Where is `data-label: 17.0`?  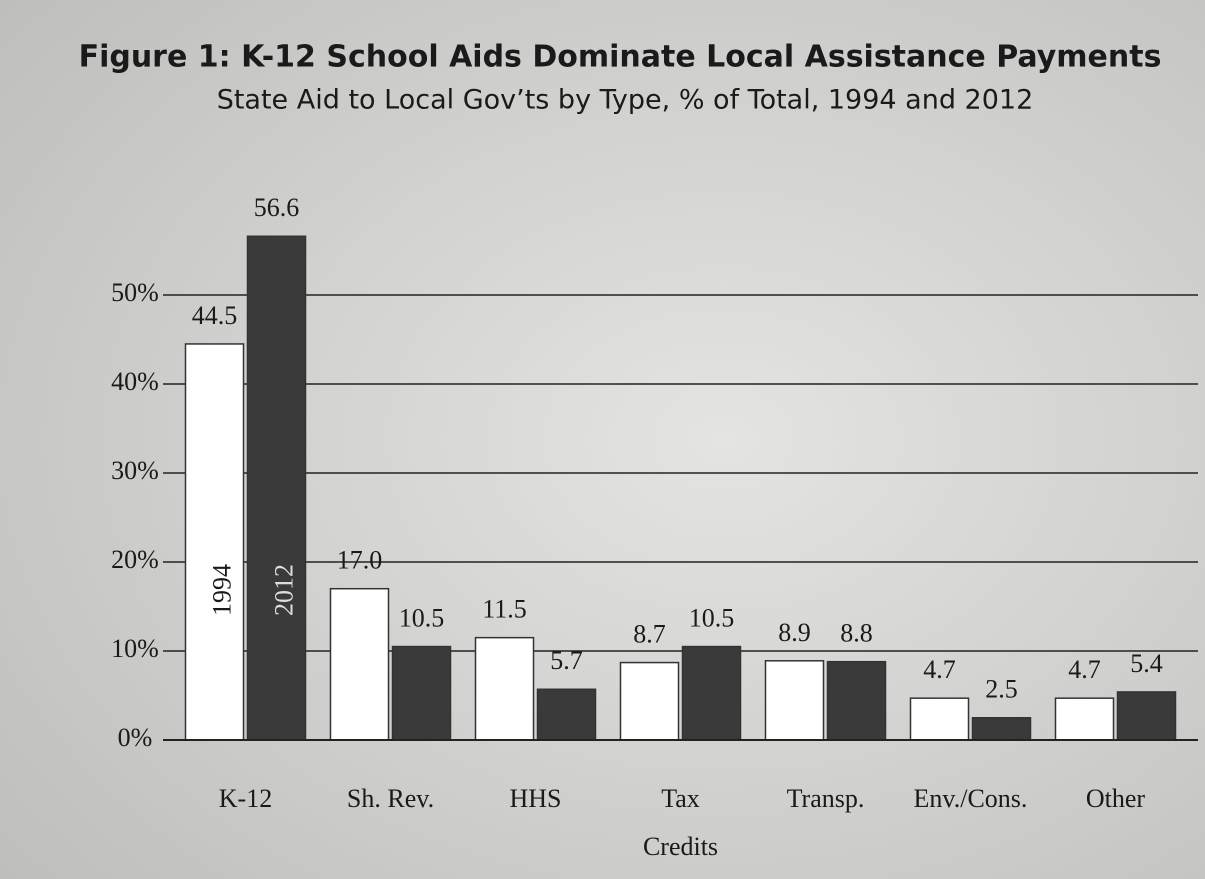 data-label: 17.0 is located at coordinates (360, 560).